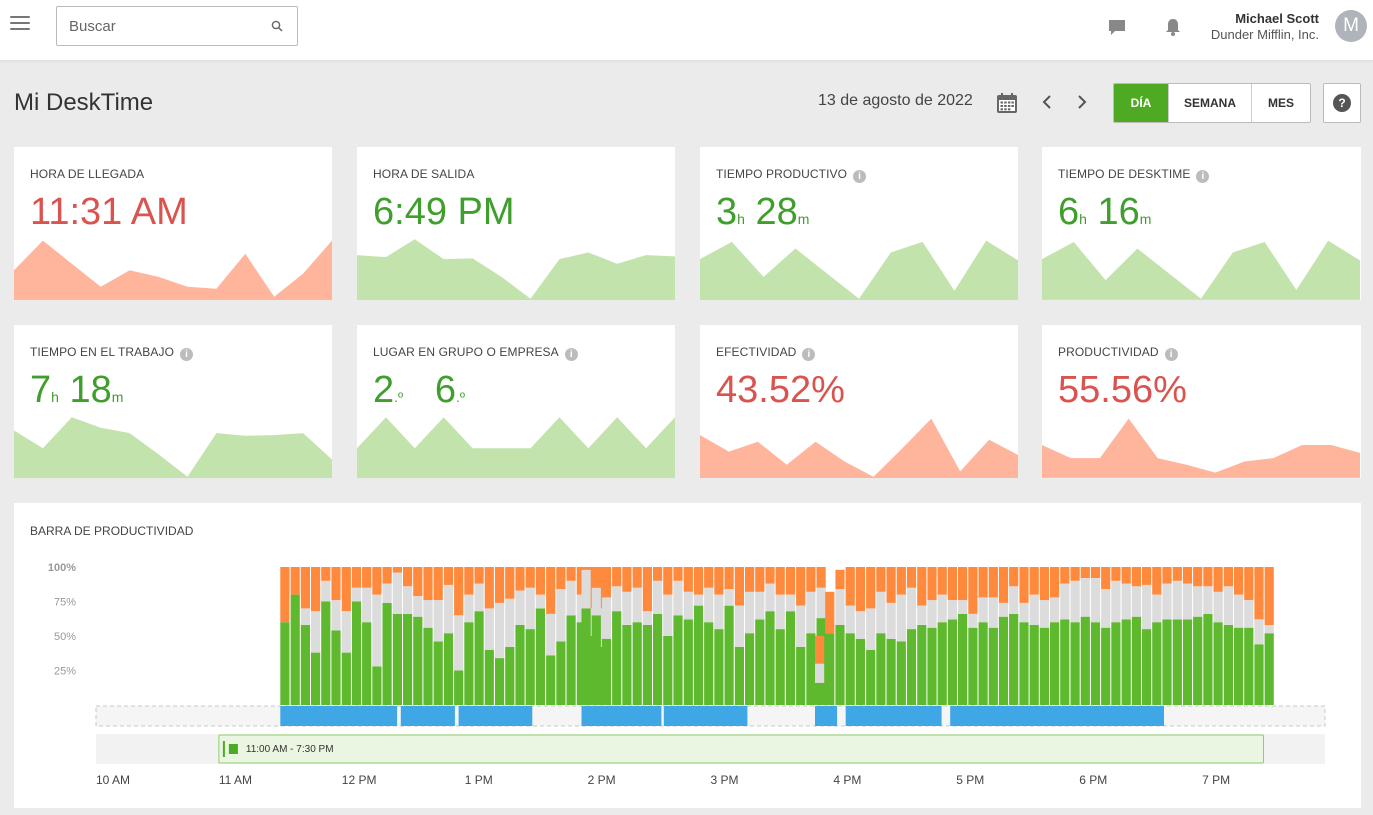  Describe the element at coordinates (1141, 103) in the screenshot. I see `view-day-button: DÍA` at that location.